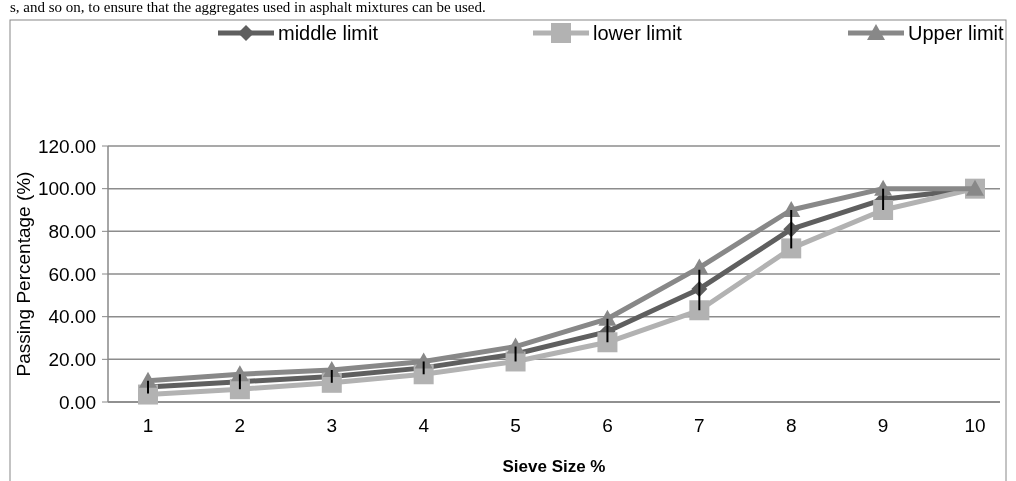 Image resolution: width=1016 pixels, height=481 pixels. Describe the element at coordinates (554, 466) in the screenshot. I see `x-axis-title: Sieve Size %` at that location.